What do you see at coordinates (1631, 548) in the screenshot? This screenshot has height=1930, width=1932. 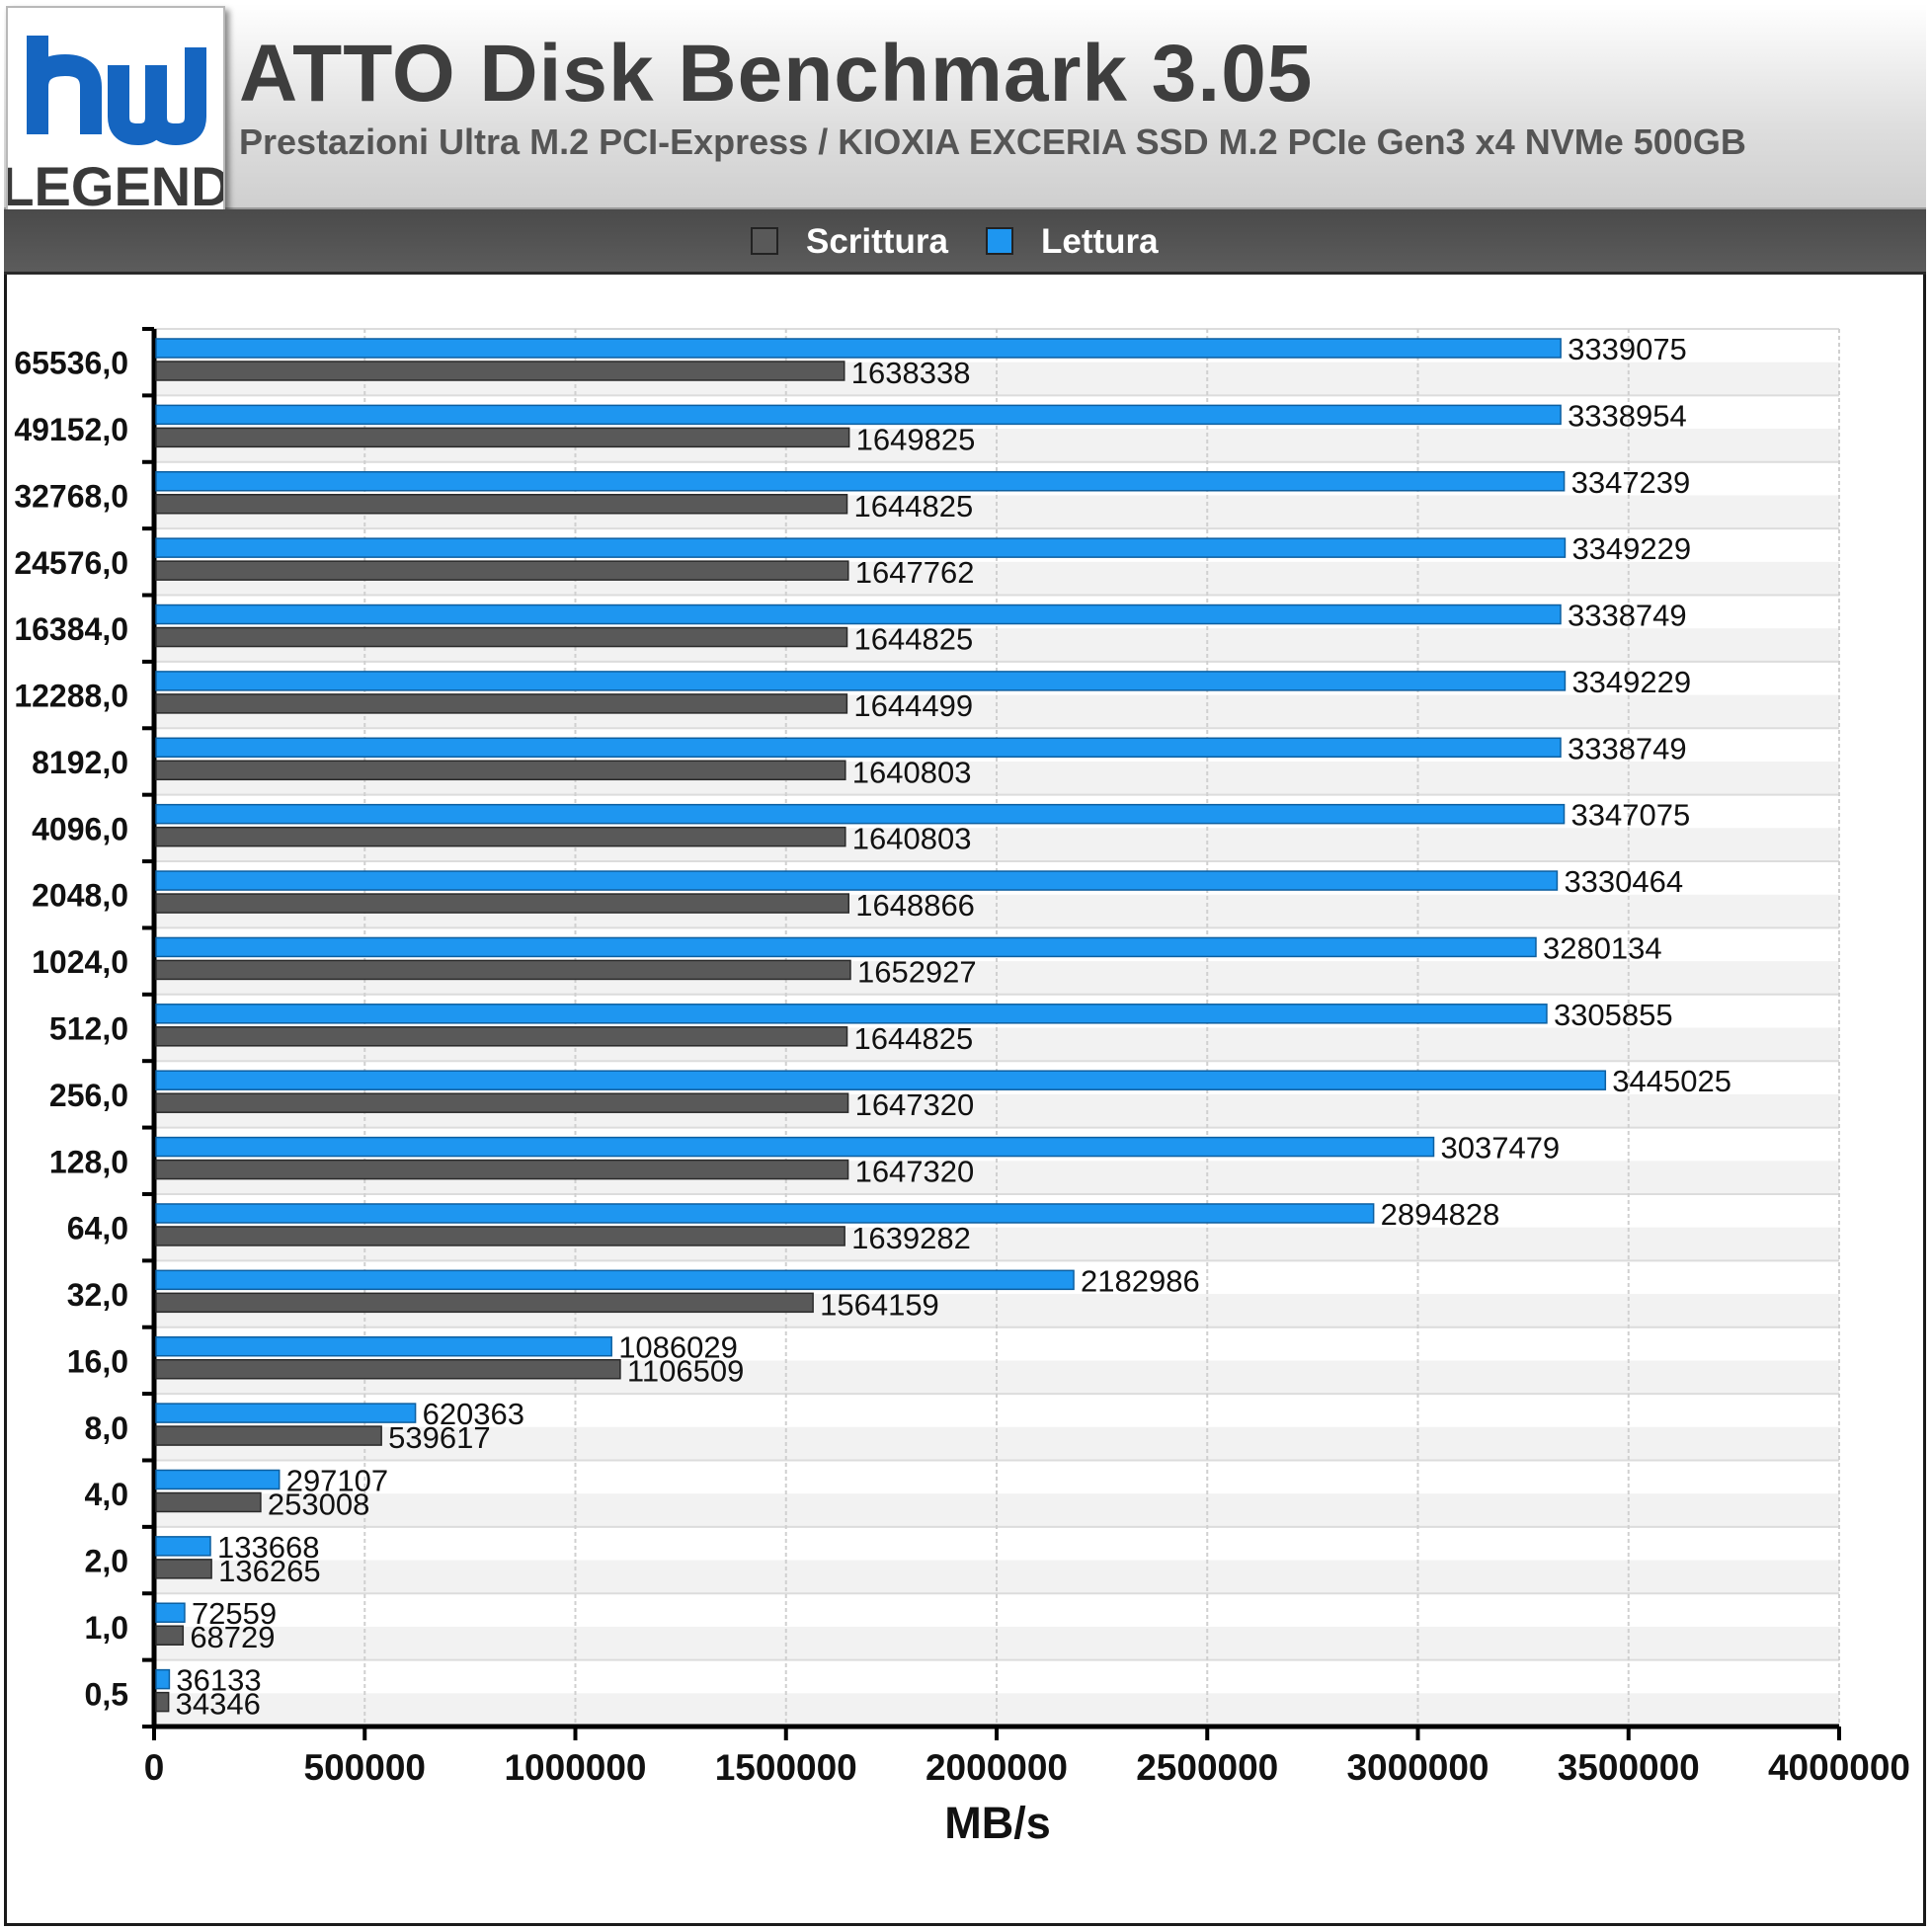 I see `data-label-lettura: 3349229` at bounding box center [1631, 548].